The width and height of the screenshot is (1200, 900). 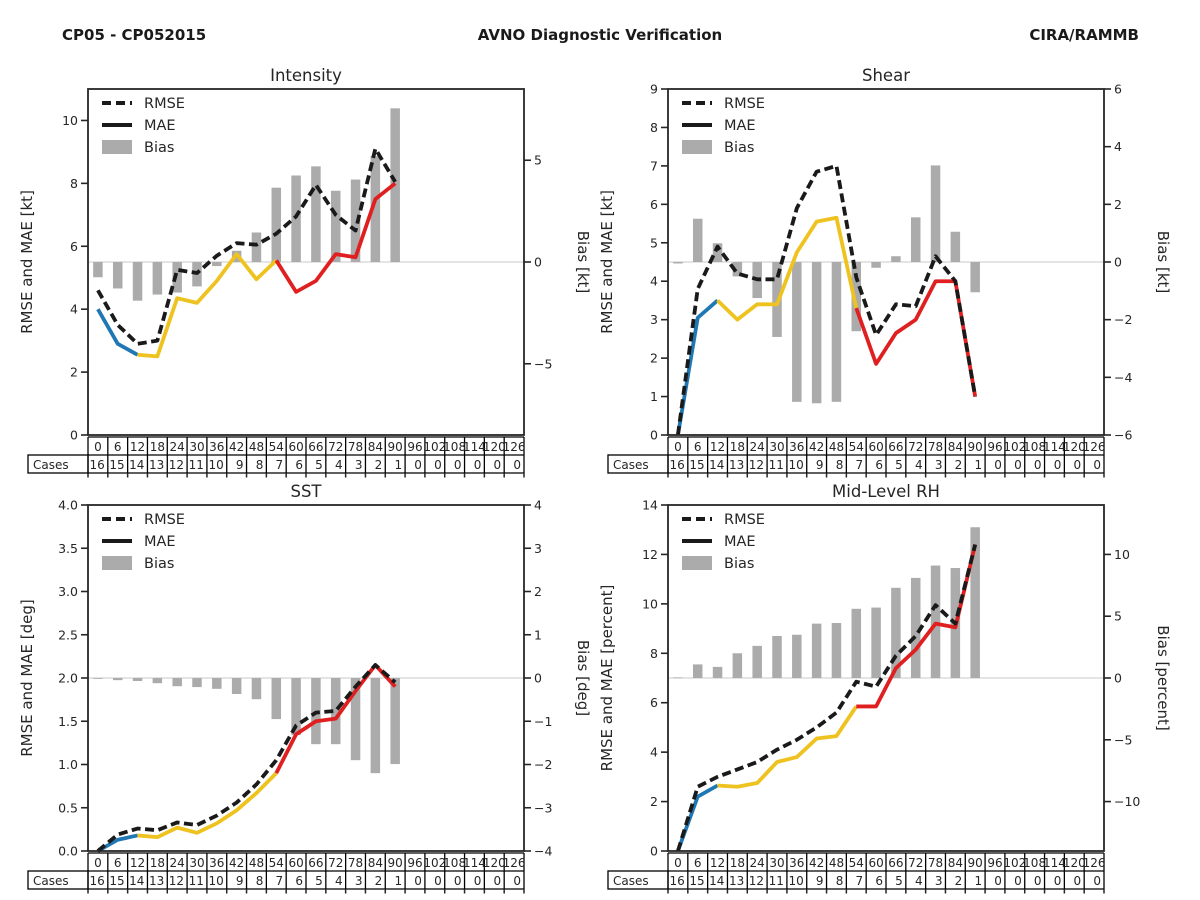 What do you see at coordinates (68, 721) in the screenshot?
I see `left-tick-label: 1.5` at bounding box center [68, 721].